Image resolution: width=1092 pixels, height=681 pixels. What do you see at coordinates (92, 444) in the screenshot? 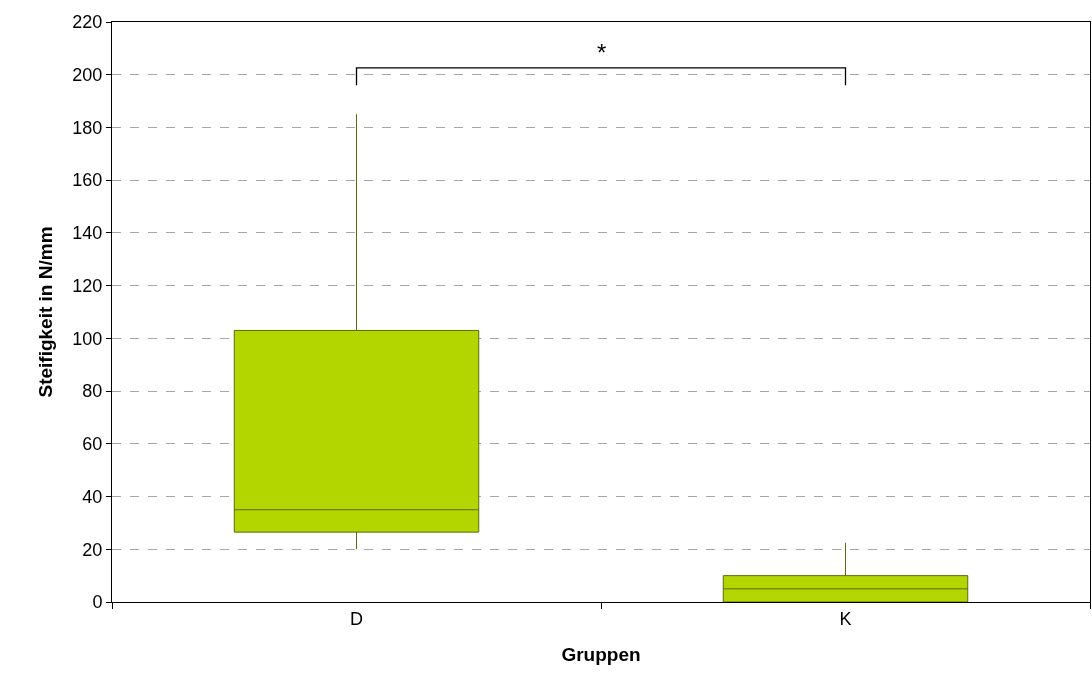
I see `y-tick-label: 60` at bounding box center [92, 444].